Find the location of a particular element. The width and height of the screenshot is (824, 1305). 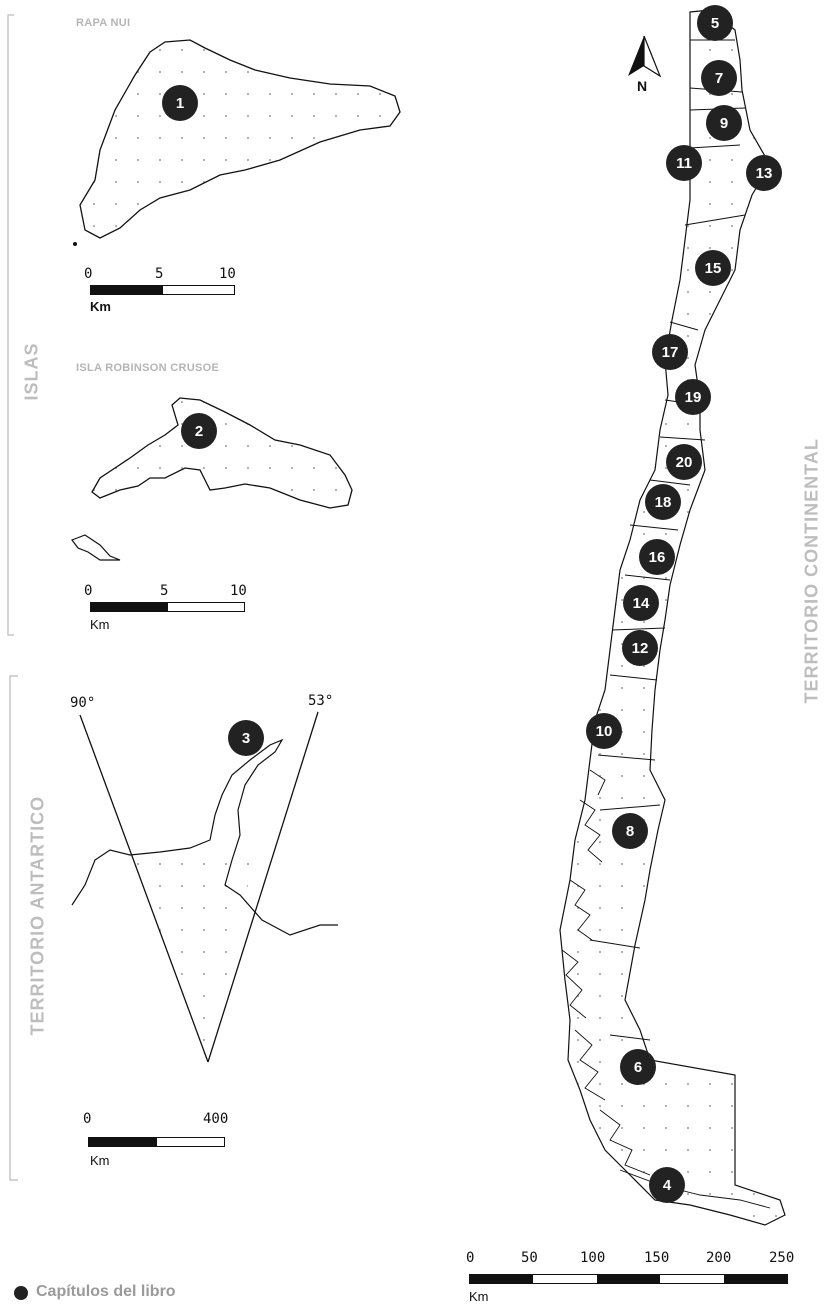

label-territorio-antartico: TERRITORIO ANTARTICO is located at coordinates (37, 915).